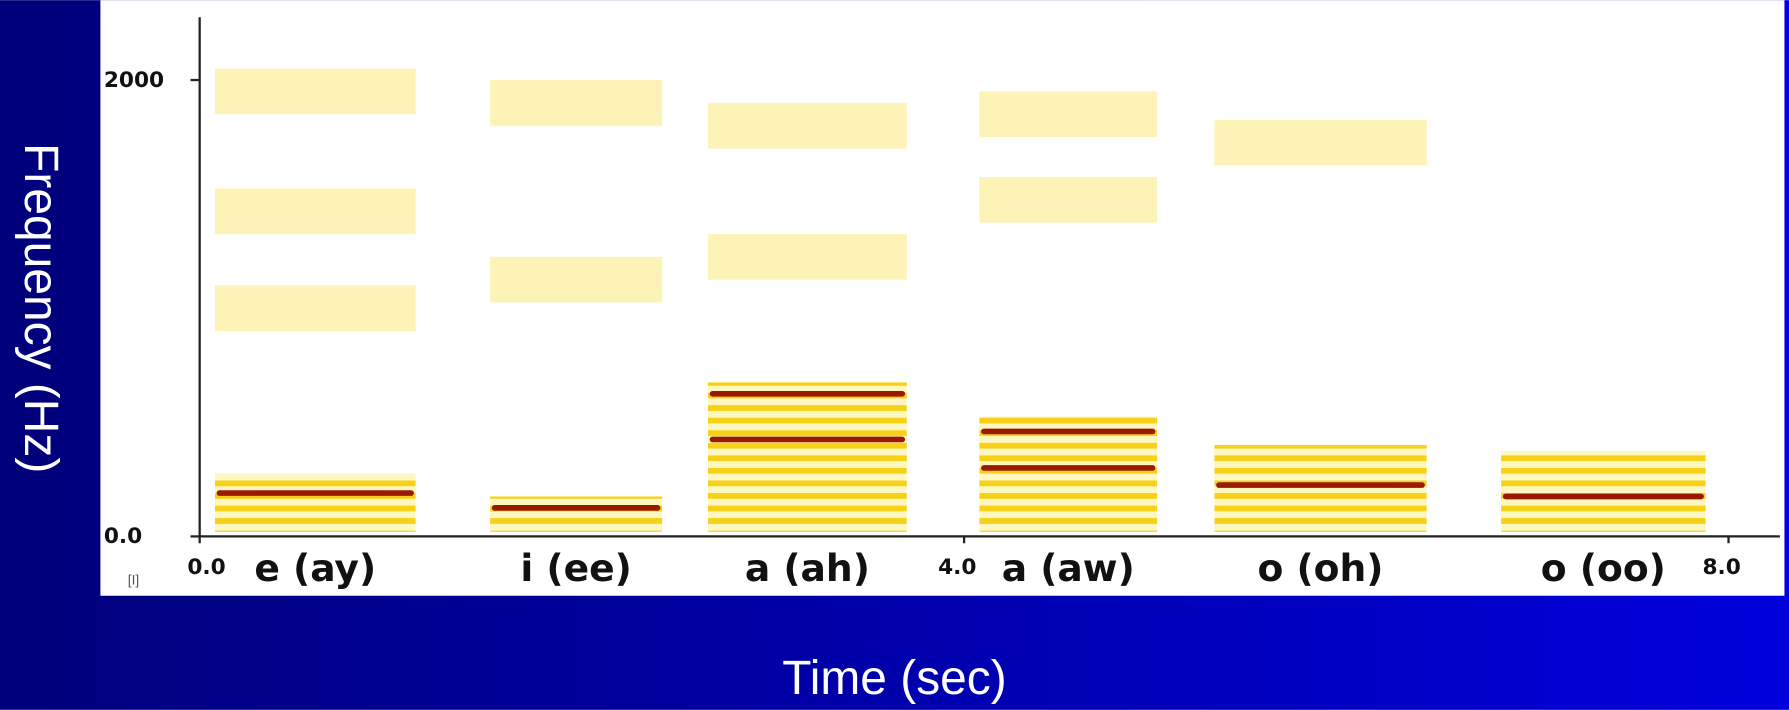 The width and height of the screenshot is (1789, 710). What do you see at coordinates (1721, 567) in the screenshot?
I see `x-tick-label: 8.0` at bounding box center [1721, 567].